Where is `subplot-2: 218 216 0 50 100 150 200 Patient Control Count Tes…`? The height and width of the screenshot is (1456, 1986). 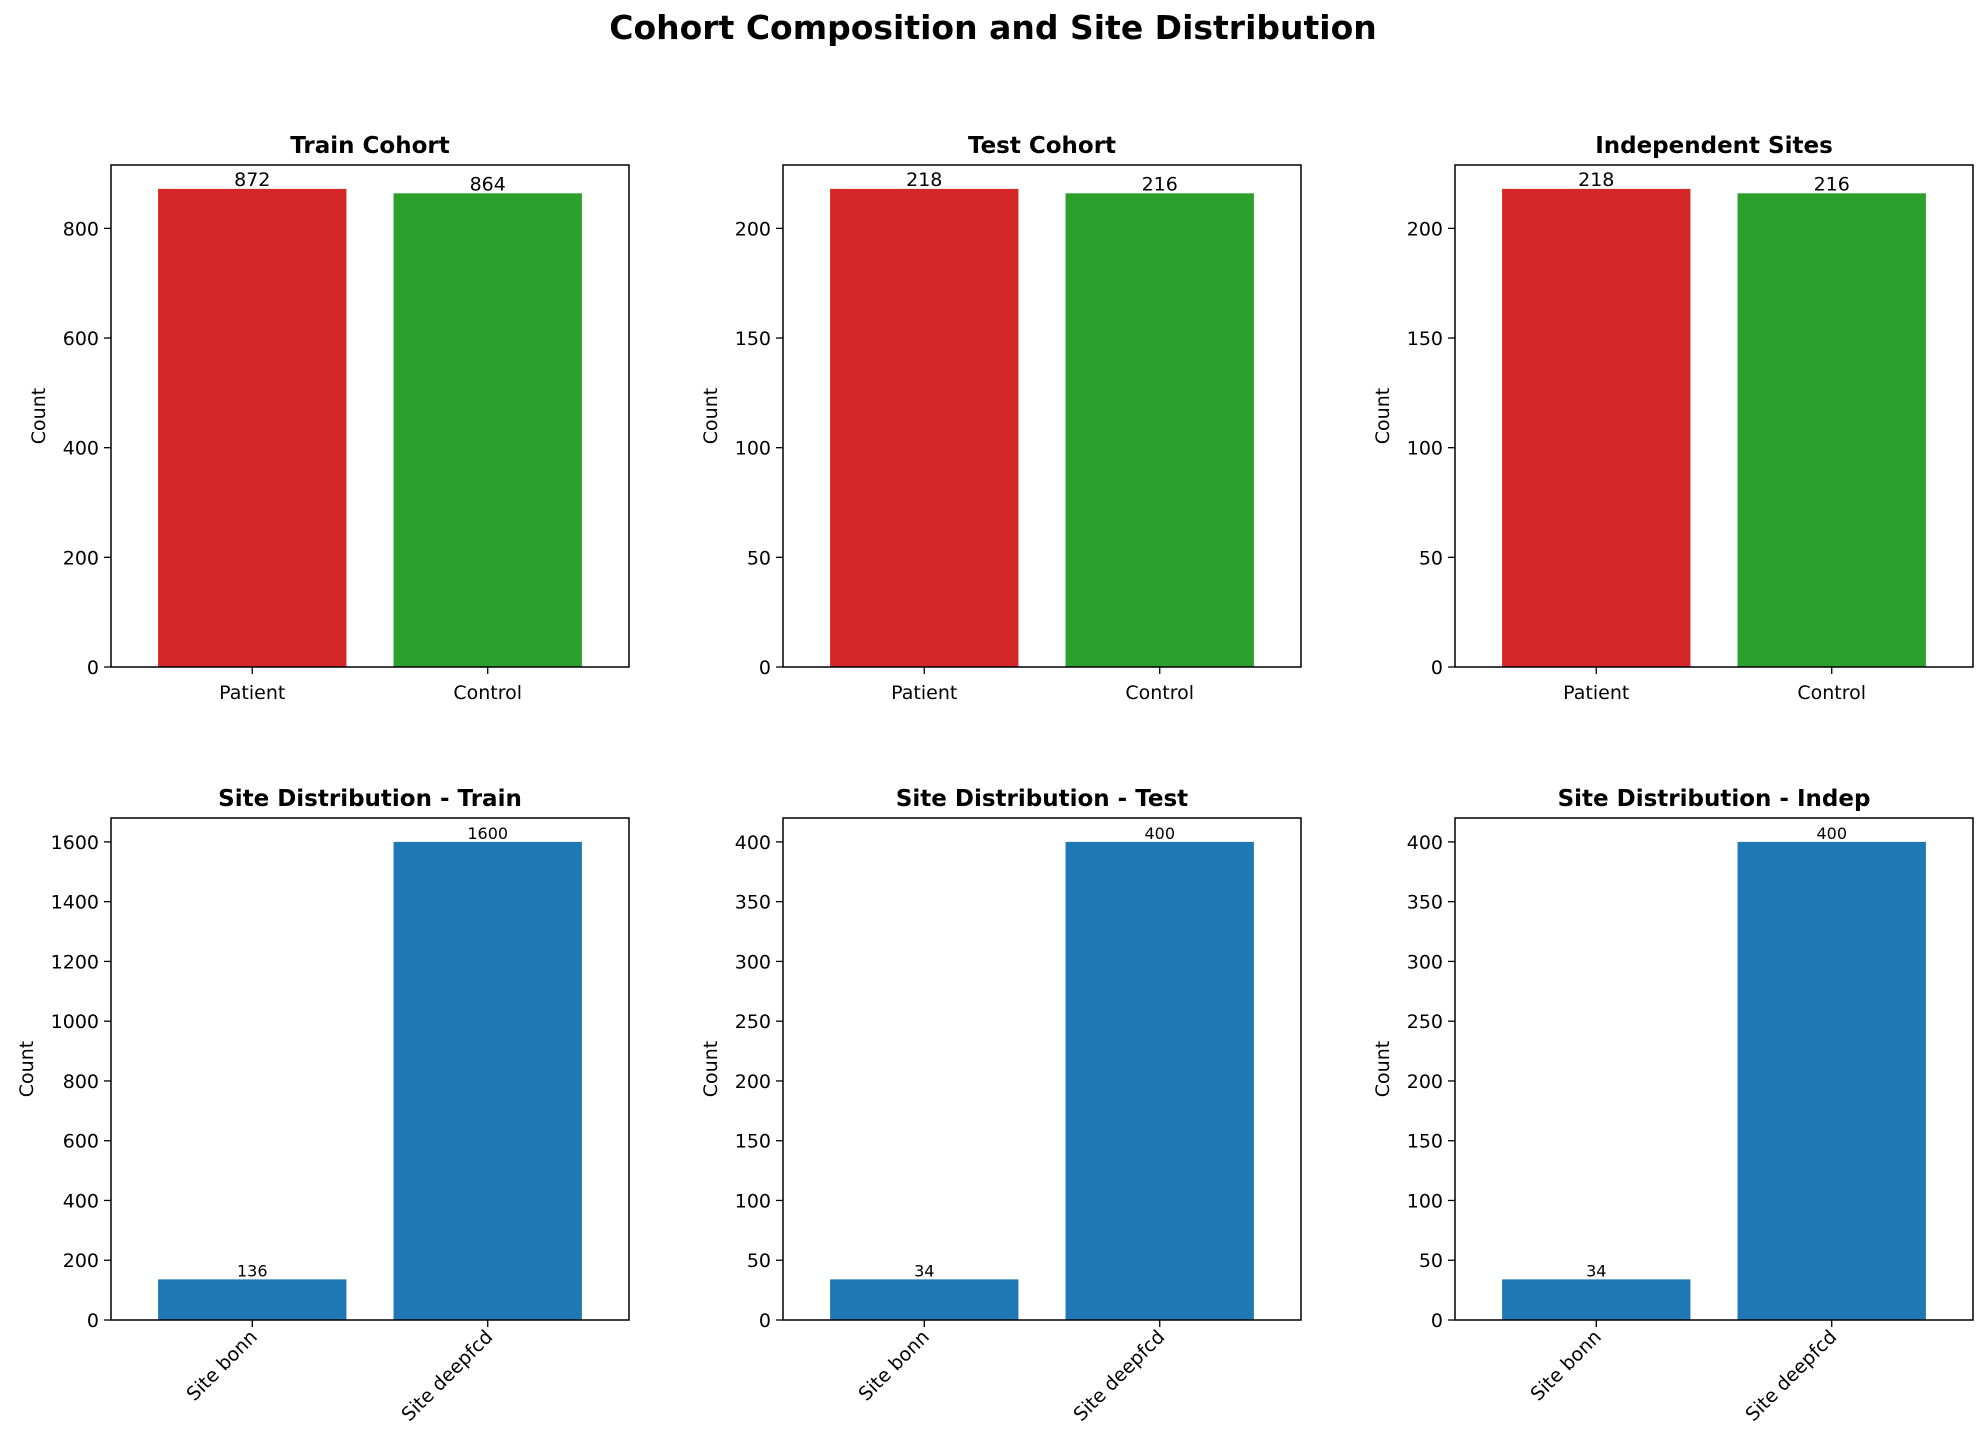 subplot-2: 218 216 0 50 100 150 200 Patient Control Count Tes… is located at coordinates (1001, 418).